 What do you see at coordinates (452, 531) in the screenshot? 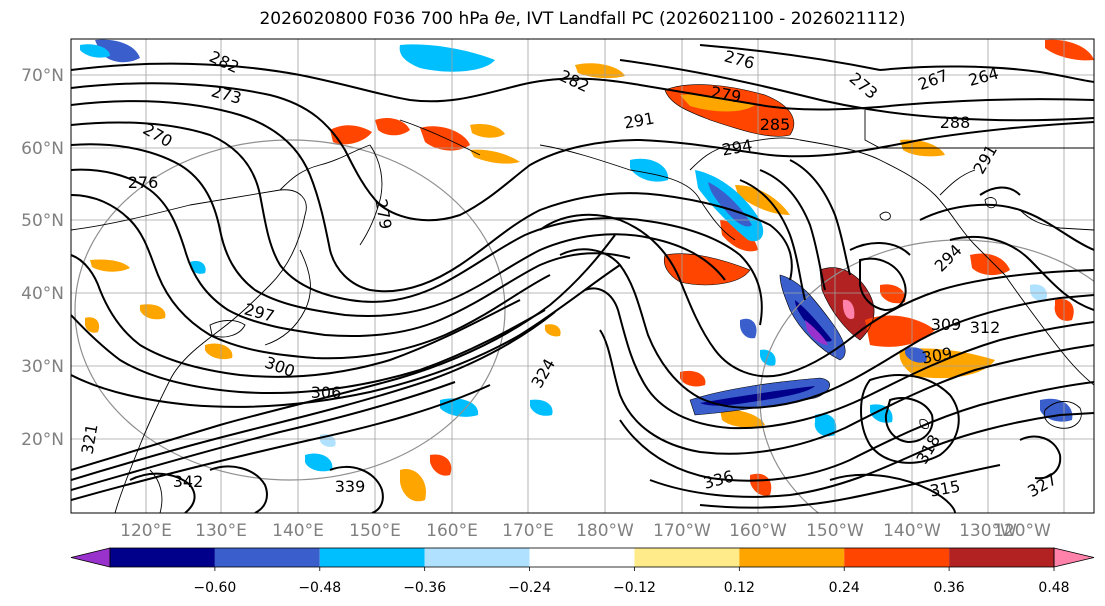
I see `lon-label: 160°E` at bounding box center [452, 531].